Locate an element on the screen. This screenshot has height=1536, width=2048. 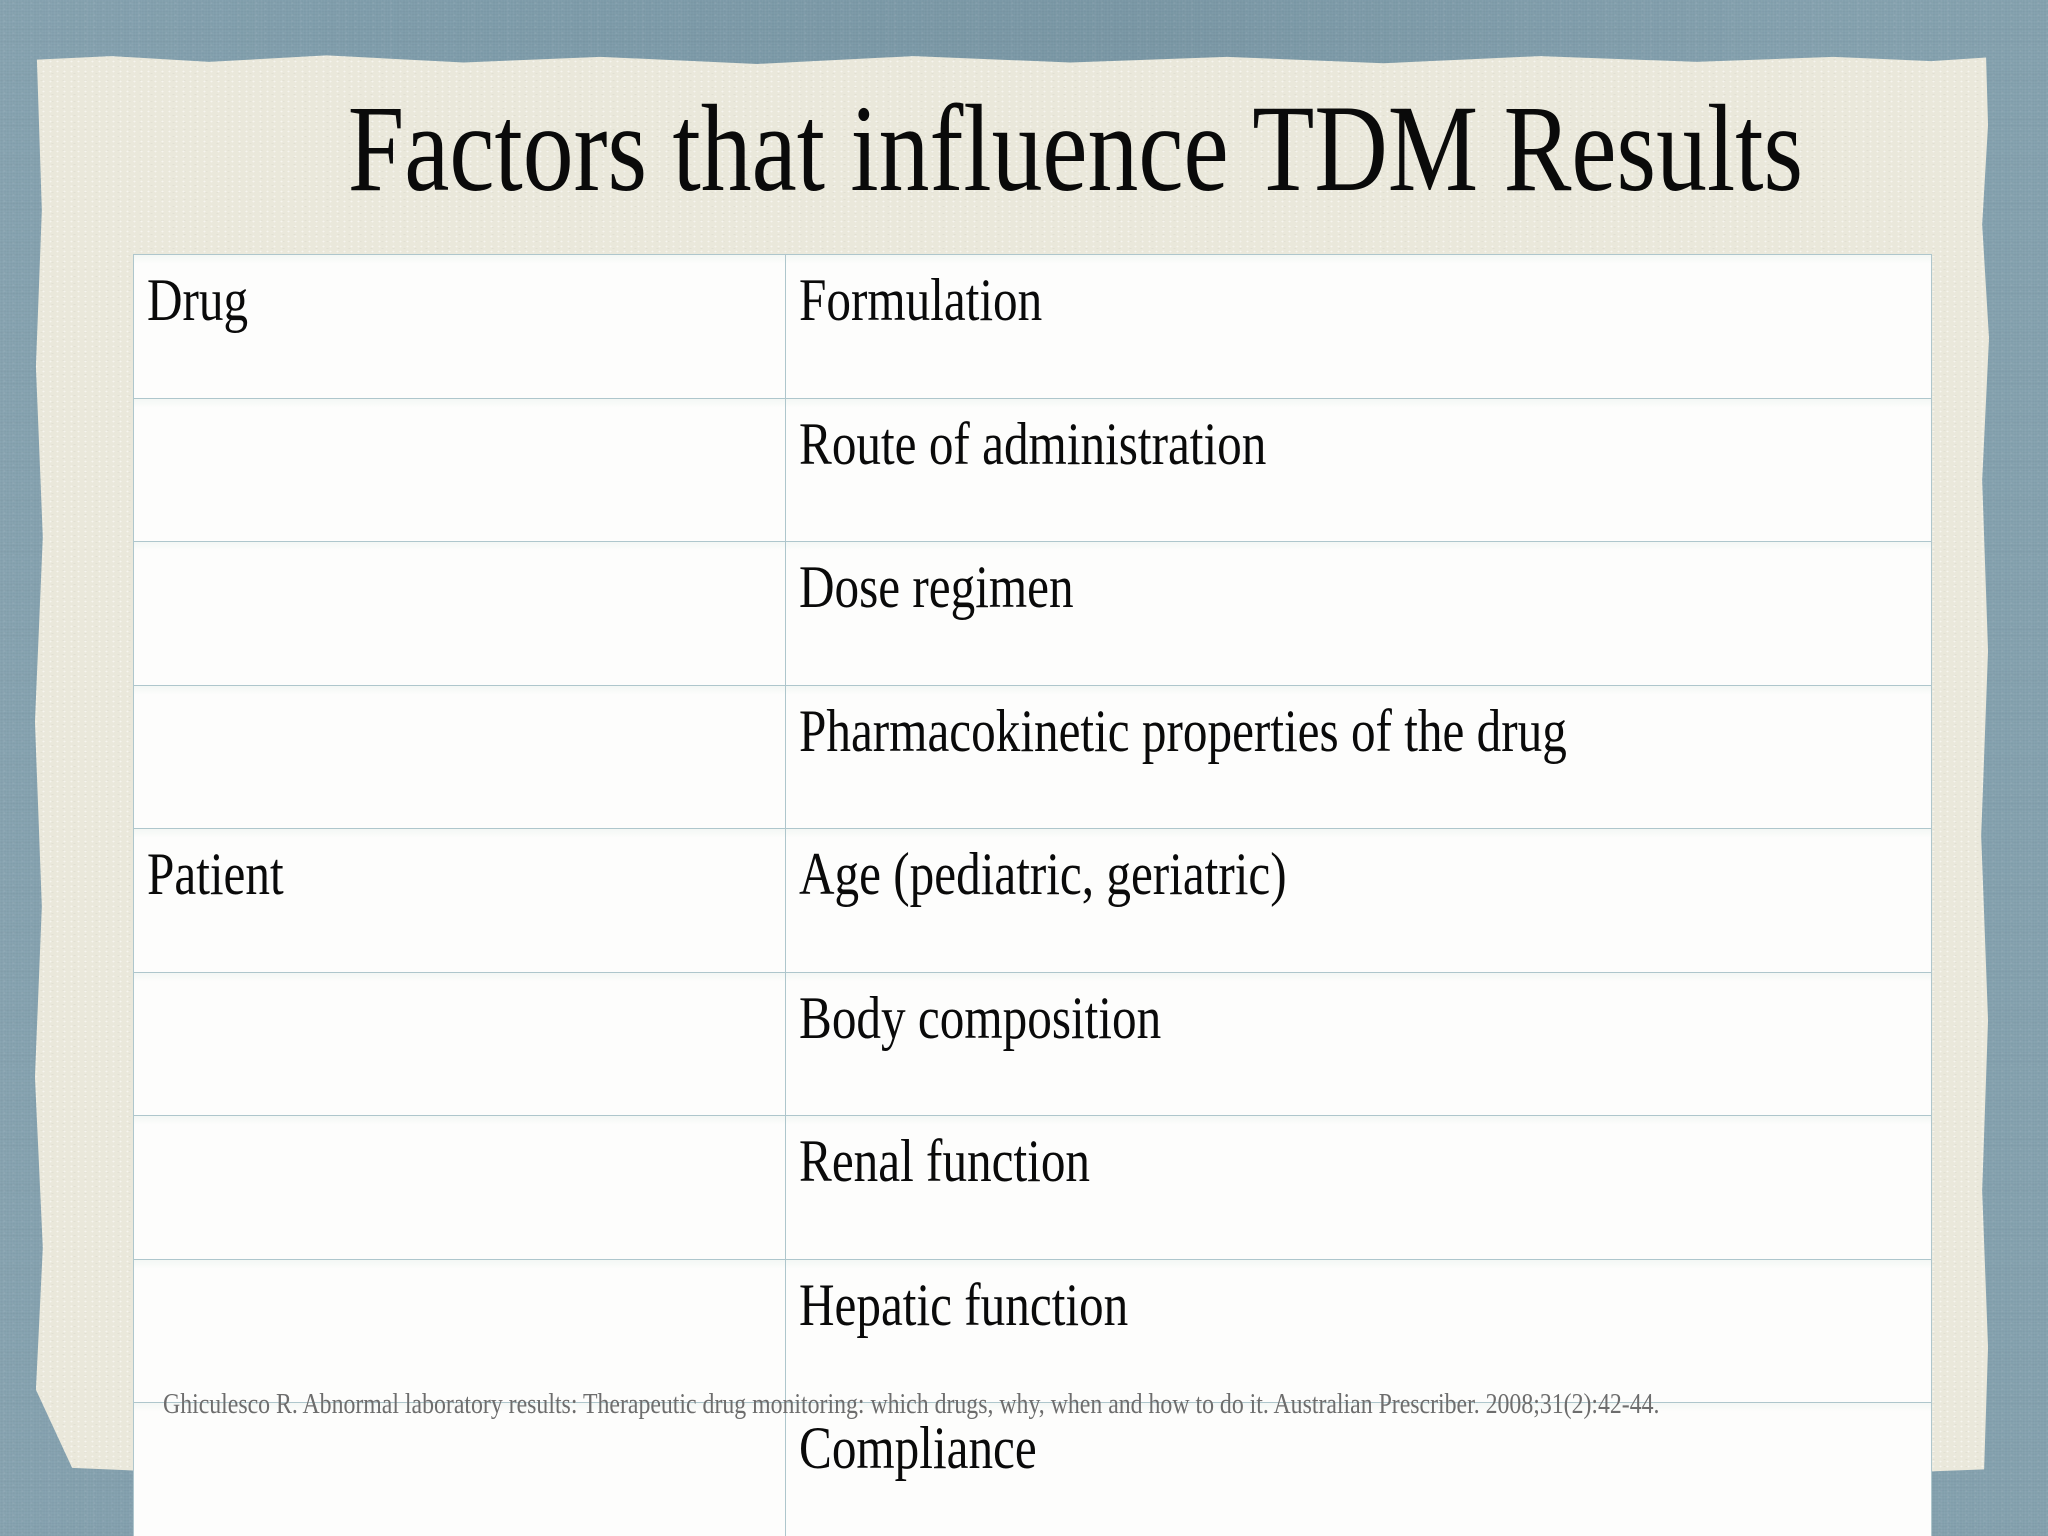
slide-title-text: Factors that influence TDM Results is located at coordinates (1075, 148).